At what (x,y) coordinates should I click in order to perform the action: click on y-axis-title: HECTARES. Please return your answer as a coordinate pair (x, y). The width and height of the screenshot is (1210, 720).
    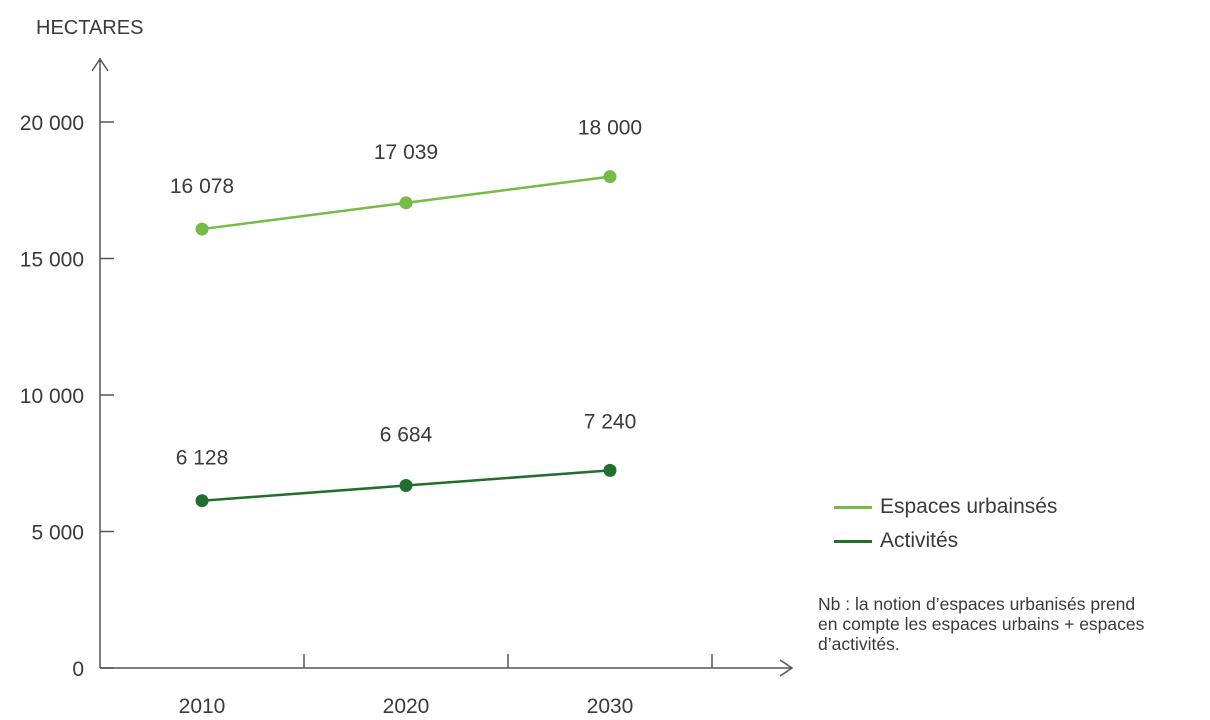
    Looking at the image, I should click on (89, 28).